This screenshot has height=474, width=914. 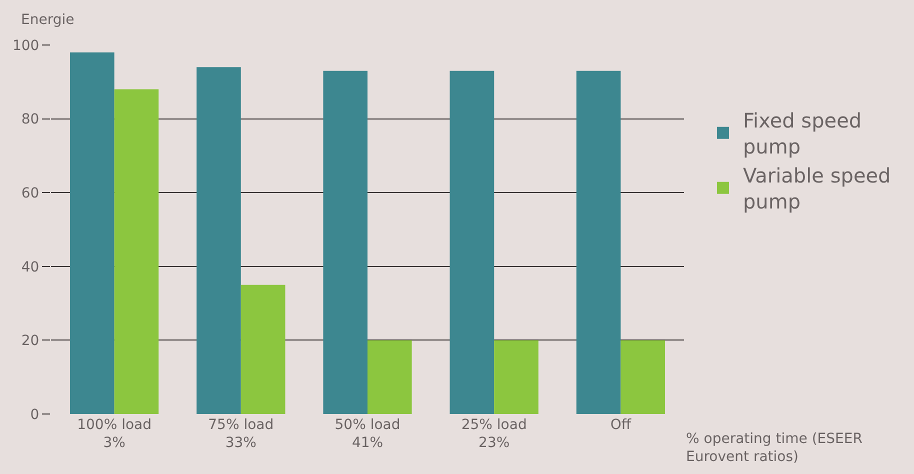 What do you see at coordinates (774, 448) in the screenshot?
I see `x-axis-title: % operating time (ESEER Eurovent ratios)` at bounding box center [774, 448].